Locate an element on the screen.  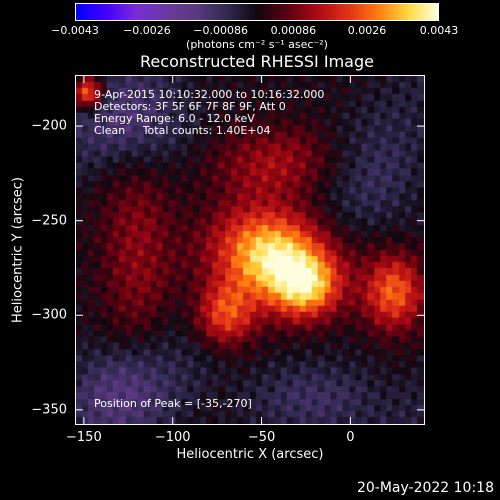
colorbar-unit-label: (photons cm⁻² s⁻¹ asec⁻²) is located at coordinates (257, 44).